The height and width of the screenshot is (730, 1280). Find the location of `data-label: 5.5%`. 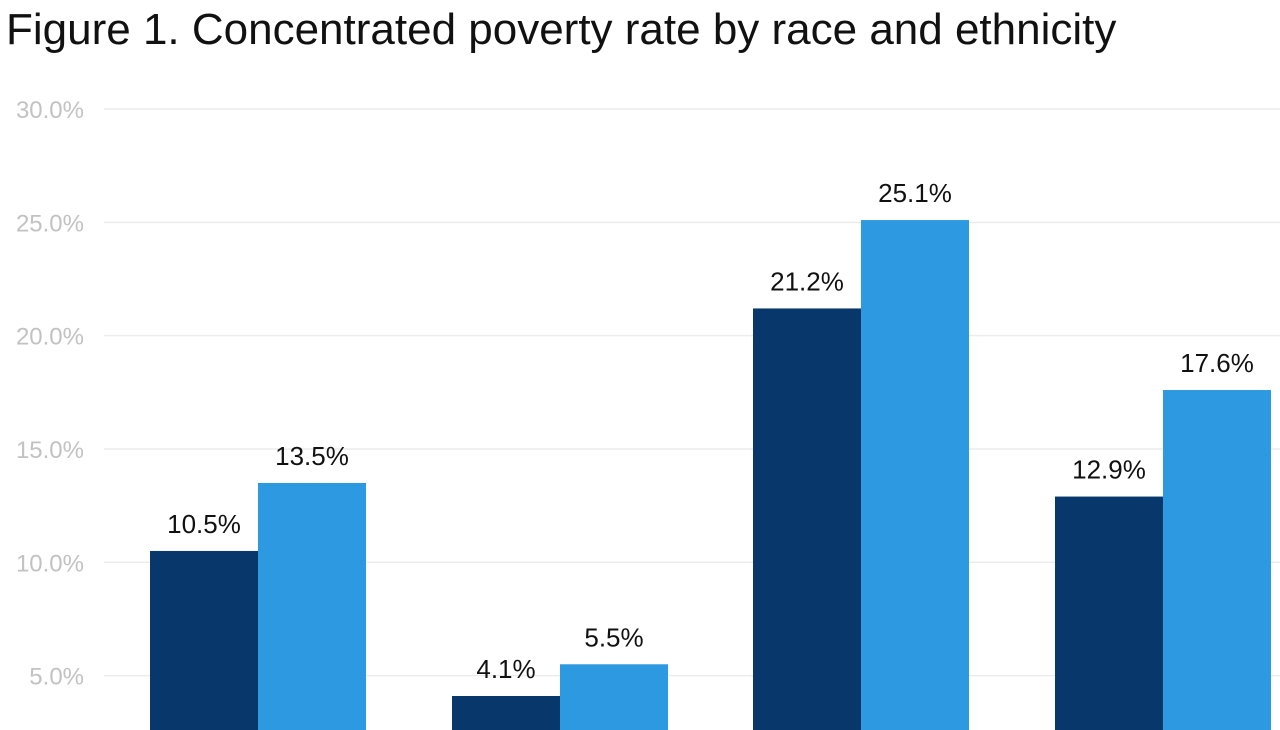

data-label: 5.5% is located at coordinates (613, 637).